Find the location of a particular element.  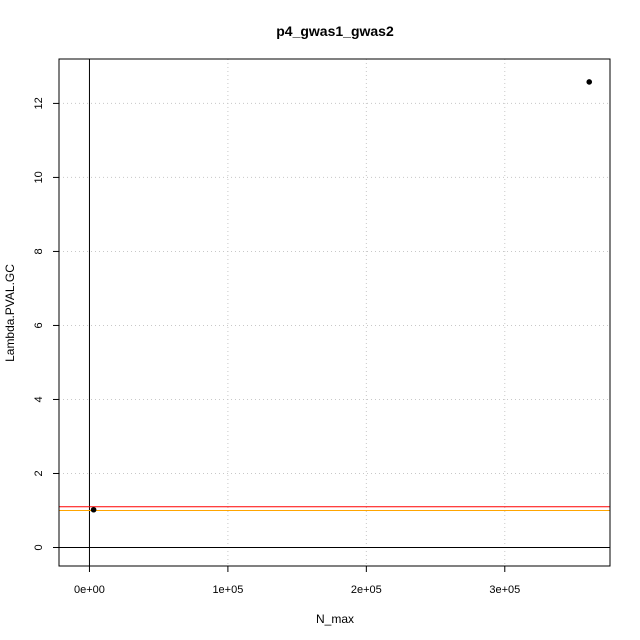

chart-title: p4_gwas1_gwas2 is located at coordinates (335, 31).